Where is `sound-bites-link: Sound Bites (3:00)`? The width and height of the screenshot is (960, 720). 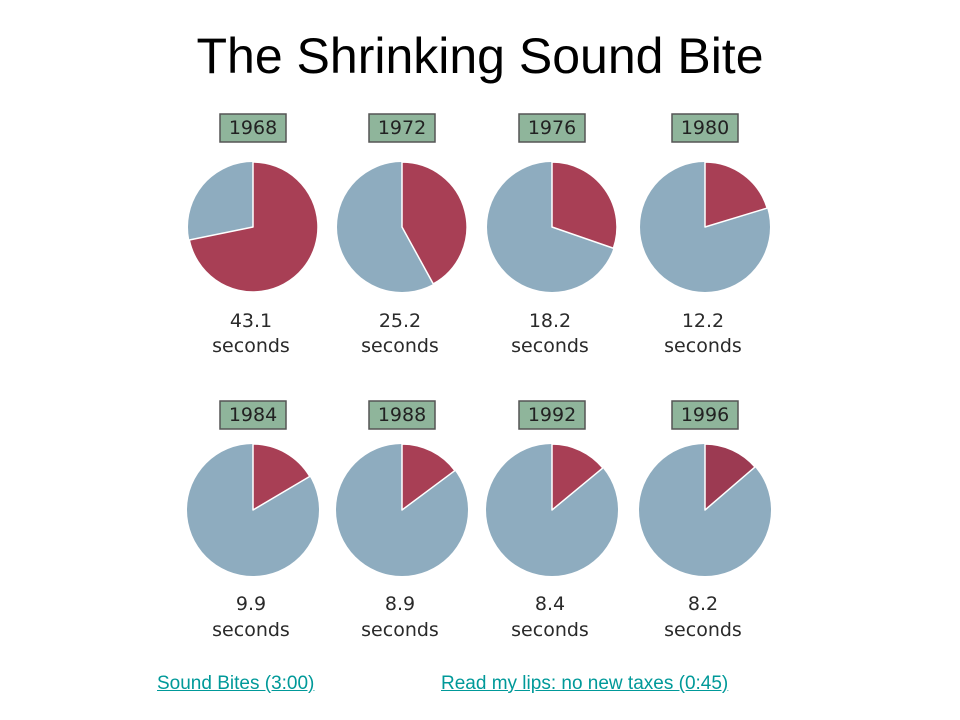 sound-bites-link: Sound Bites (3:00) is located at coordinates (236, 683).